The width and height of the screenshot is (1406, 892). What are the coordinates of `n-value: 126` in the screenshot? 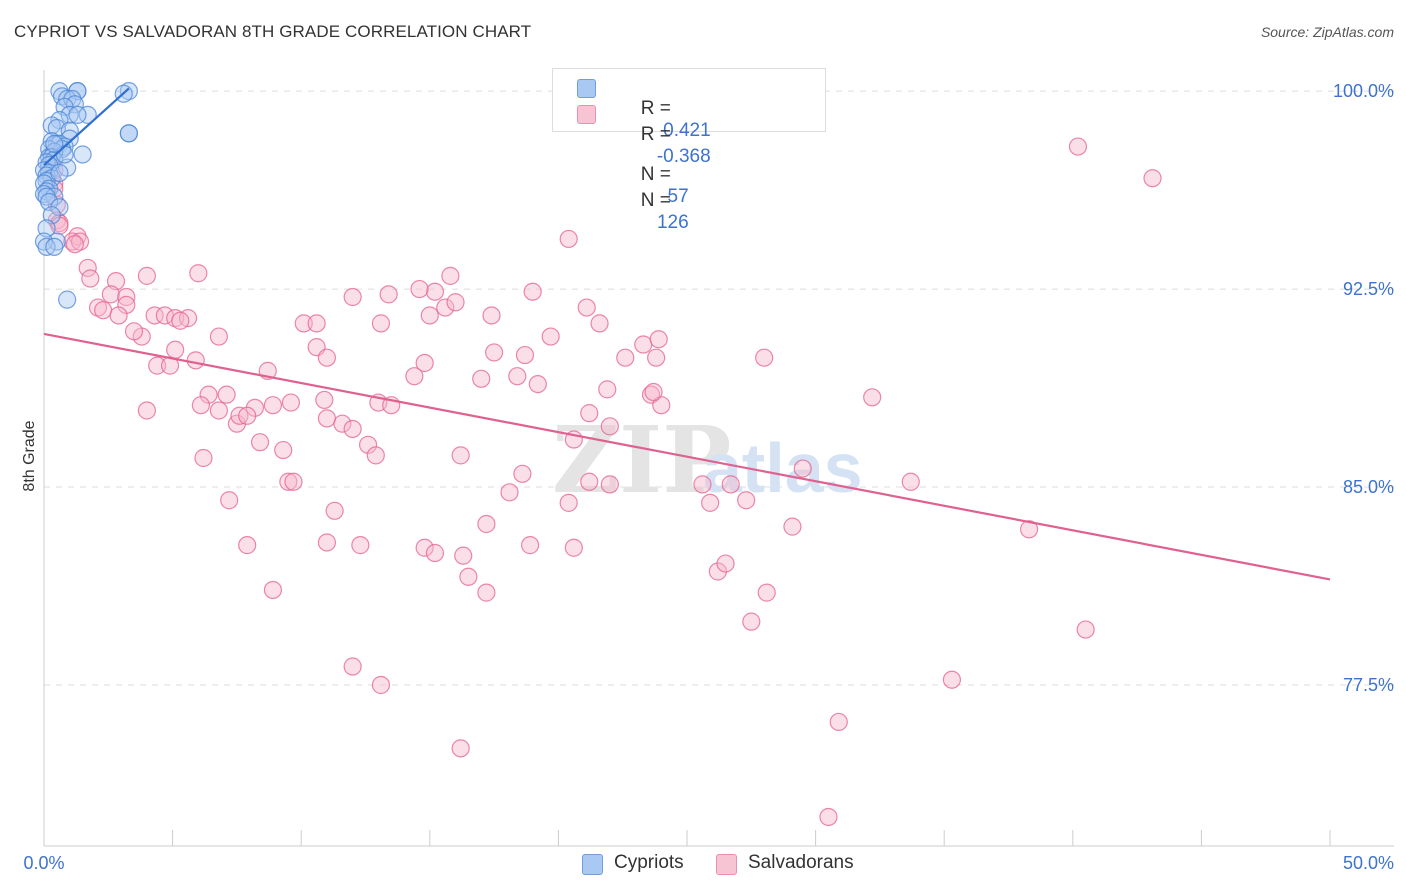 It's located at (672, 222).